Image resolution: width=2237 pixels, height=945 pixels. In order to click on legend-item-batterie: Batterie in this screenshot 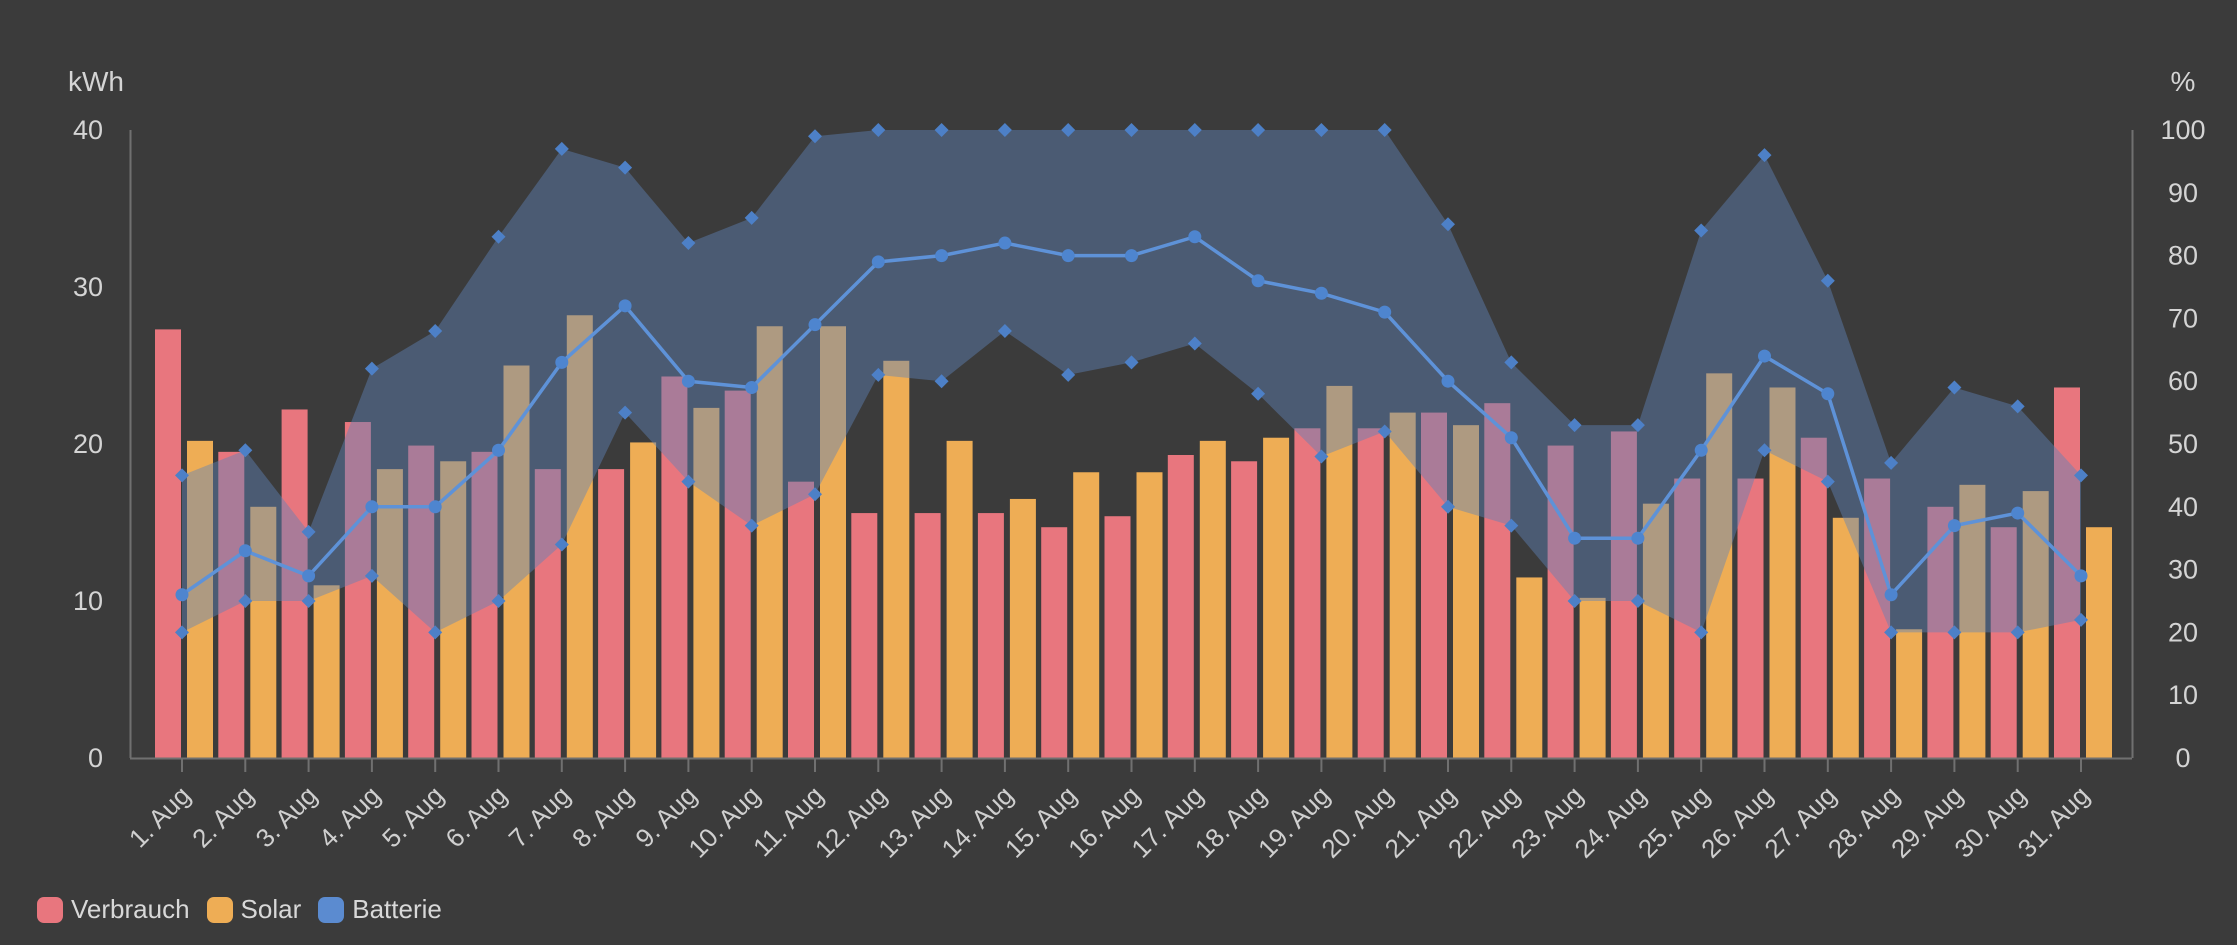, I will do `click(380, 909)`.